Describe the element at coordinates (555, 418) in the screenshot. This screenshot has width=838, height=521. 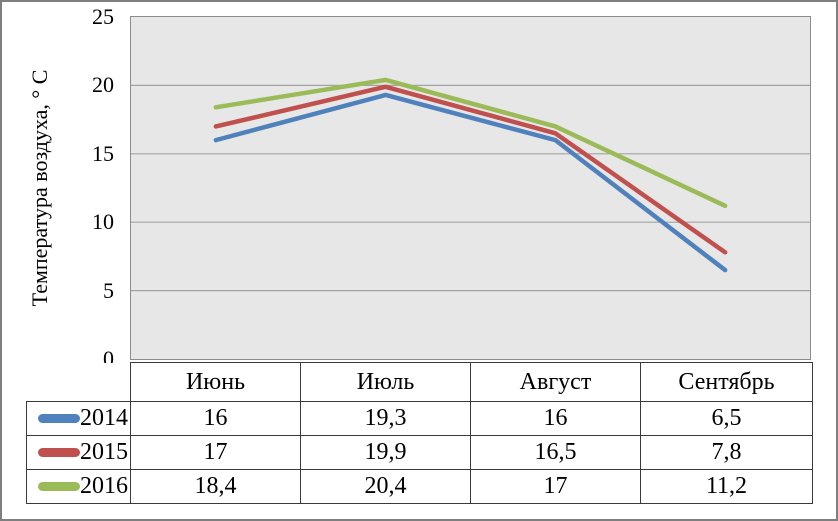
I see `value-cell-2014-Август: 16` at that location.